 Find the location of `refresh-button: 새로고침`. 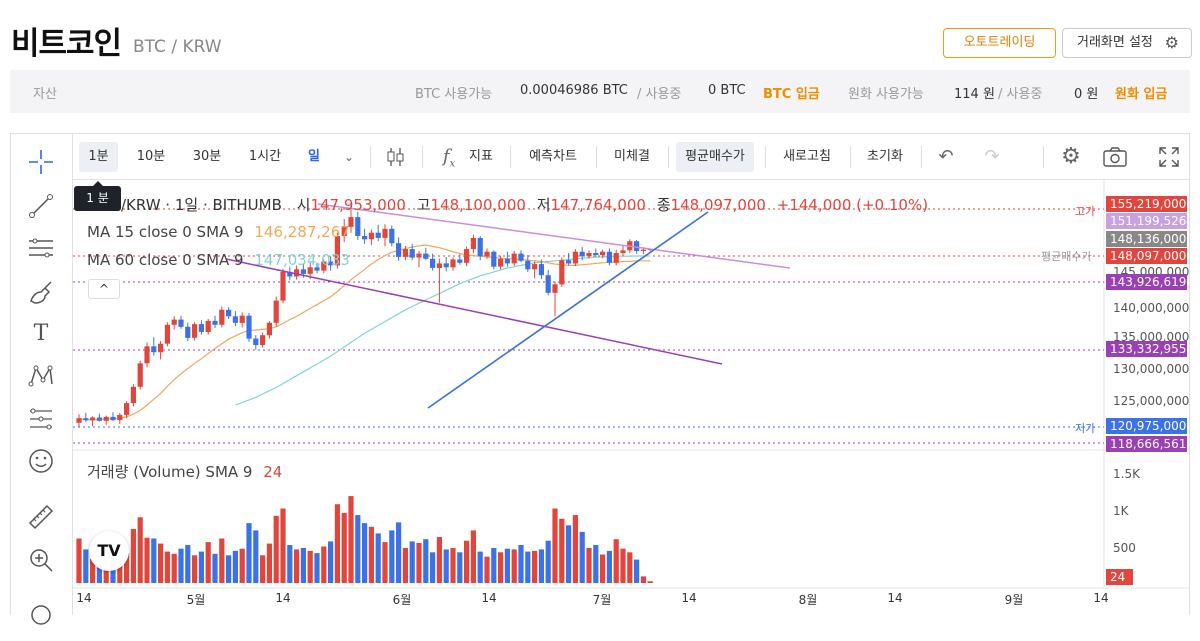

refresh-button: 새로고침 is located at coordinates (807, 156).